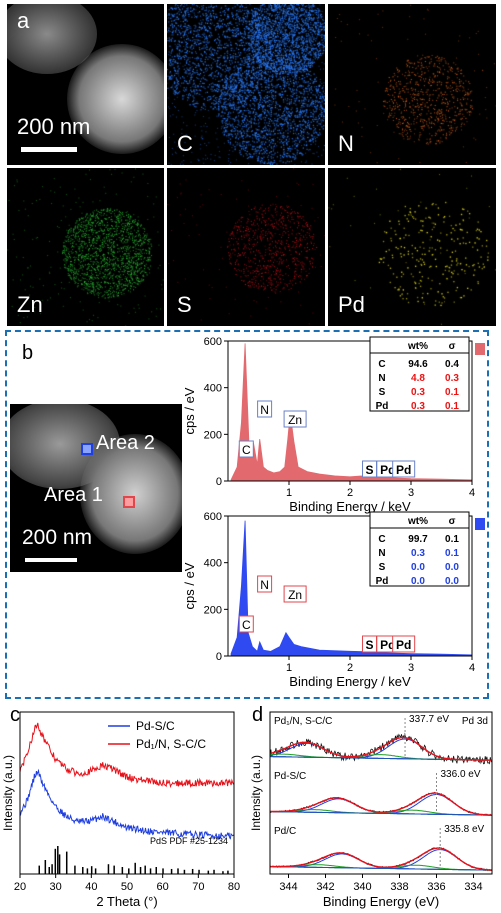 This screenshot has height=913, width=501. What do you see at coordinates (452, 364) in the screenshot?
I see `table-cell: 0.4` at bounding box center [452, 364].